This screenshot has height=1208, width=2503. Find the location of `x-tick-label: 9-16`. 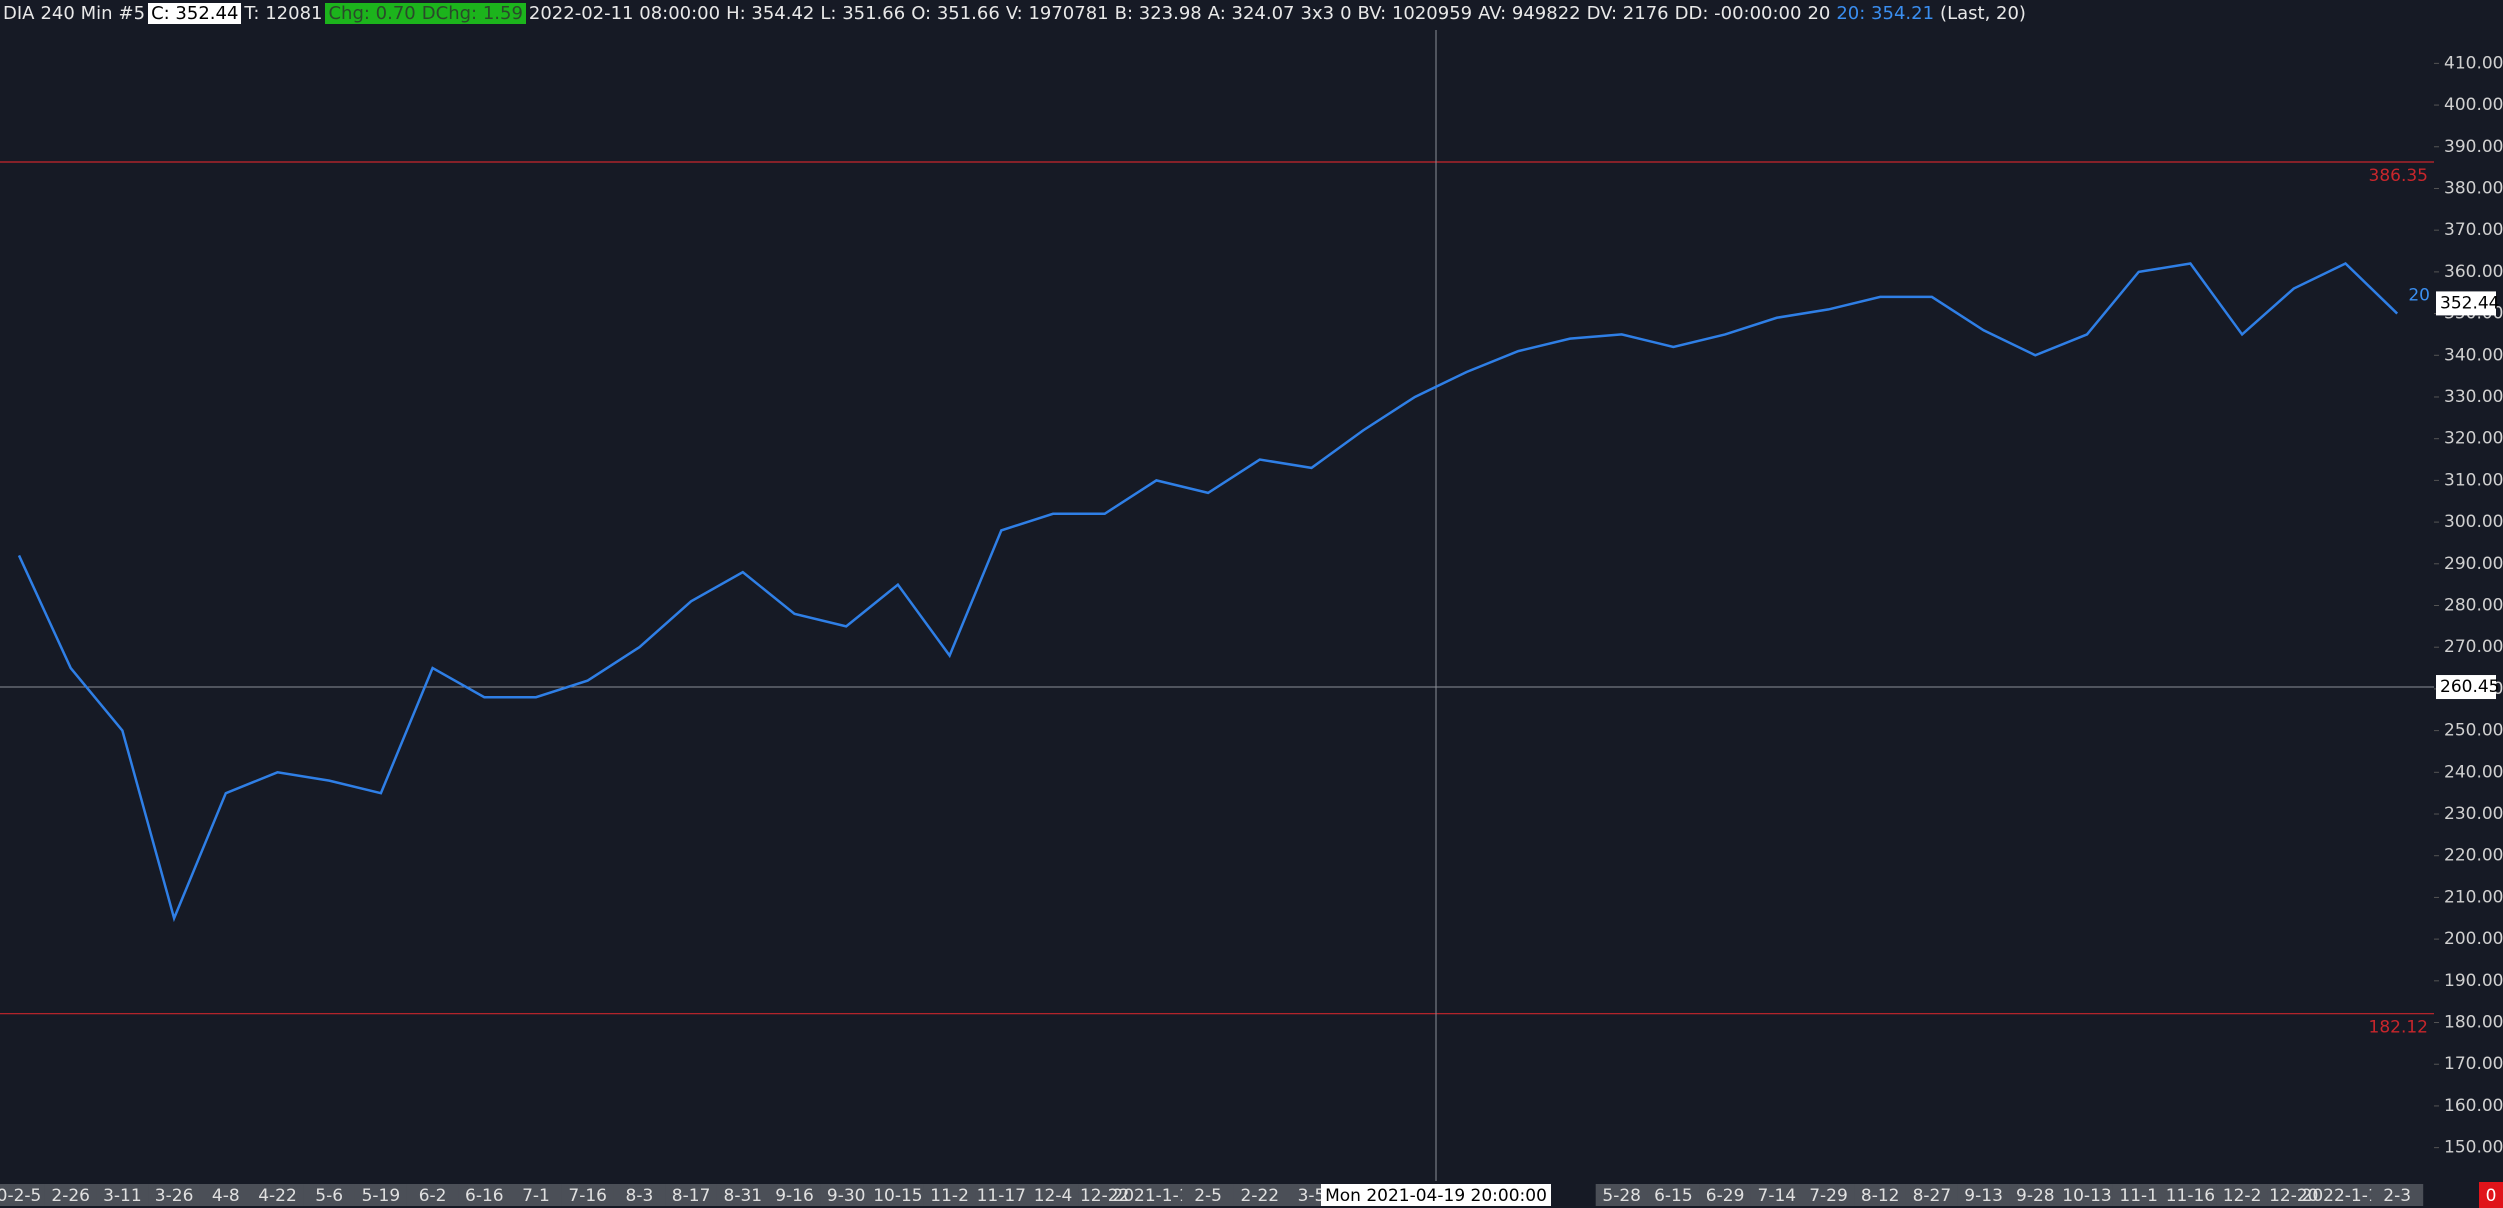

x-tick-label: 9-16 is located at coordinates (794, 1196).